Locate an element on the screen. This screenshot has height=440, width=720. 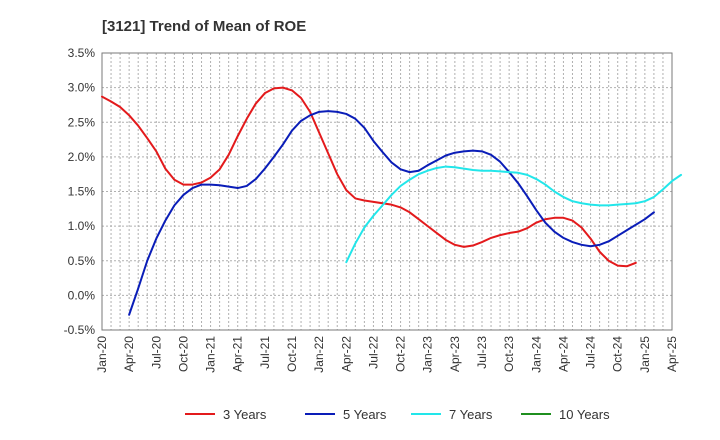
x-tick-label: Apr-23 is located at coordinates (455, 354).